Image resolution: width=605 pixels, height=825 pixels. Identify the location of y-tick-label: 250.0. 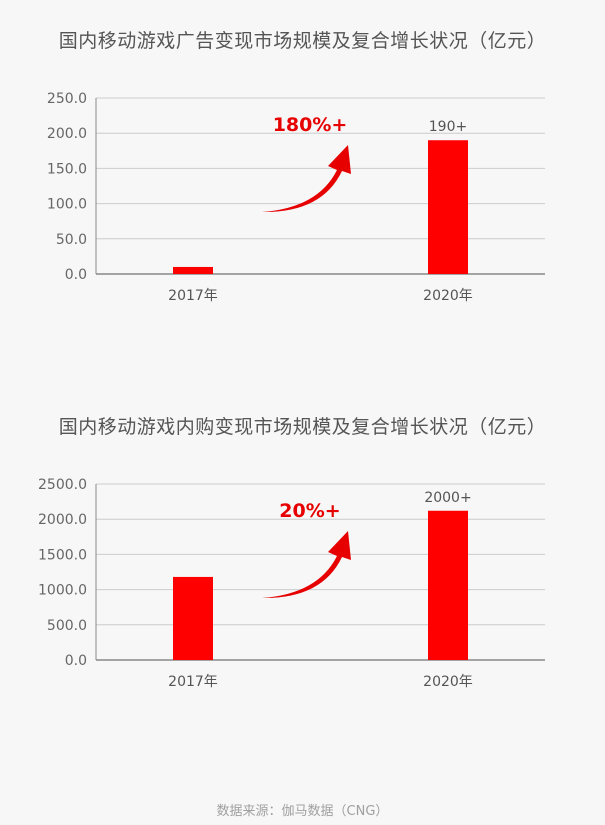
(67, 99).